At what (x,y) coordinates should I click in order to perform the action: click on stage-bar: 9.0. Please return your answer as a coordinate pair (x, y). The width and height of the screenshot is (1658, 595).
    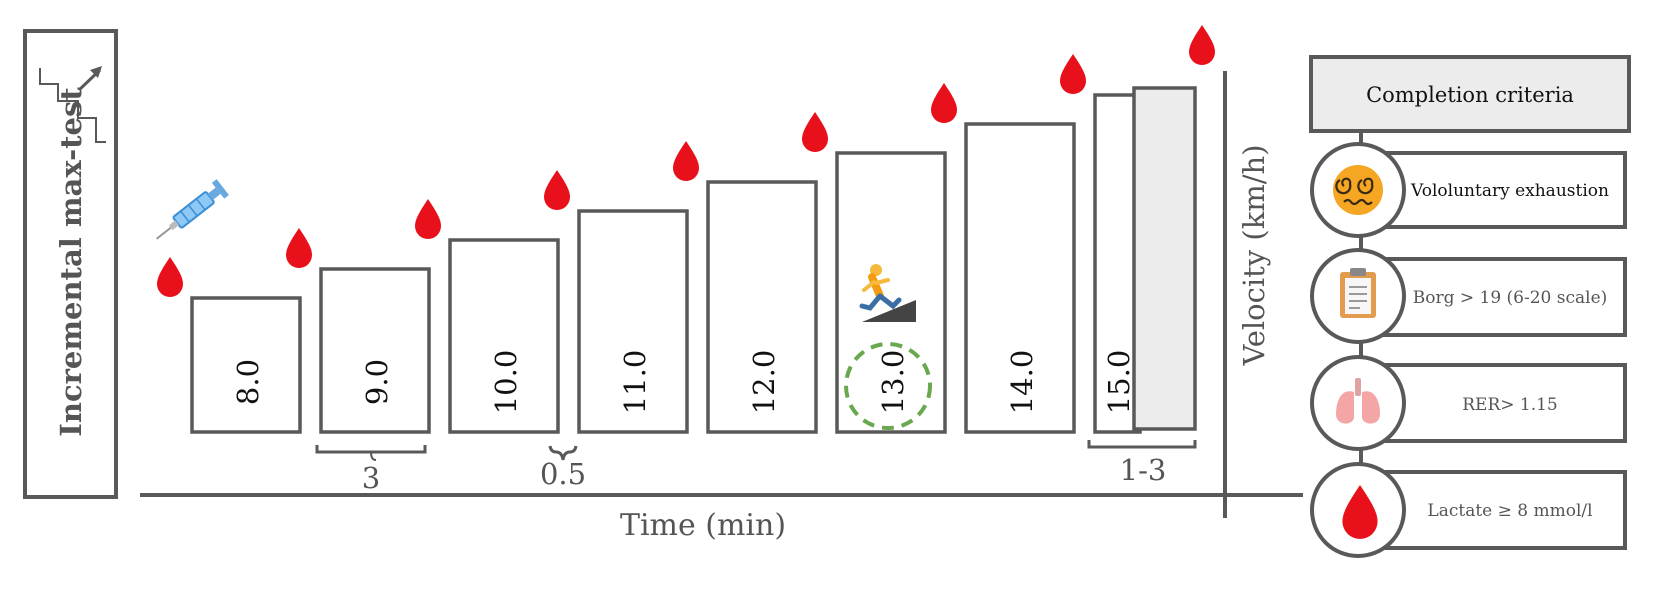
    Looking at the image, I should click on (375, 350).